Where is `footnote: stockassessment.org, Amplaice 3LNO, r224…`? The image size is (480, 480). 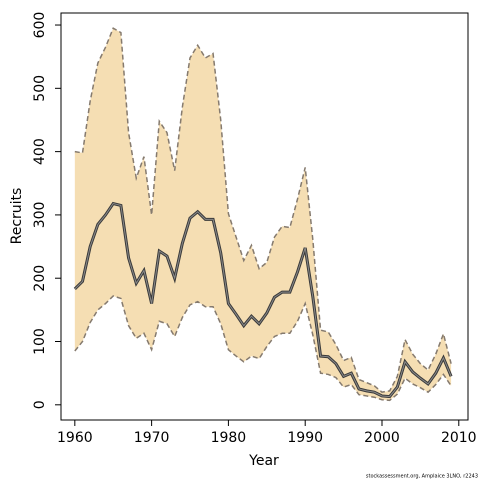 footnote: stockassessment.org, Amplaice 3LNO, r224… is located at coordinates (422, 477).